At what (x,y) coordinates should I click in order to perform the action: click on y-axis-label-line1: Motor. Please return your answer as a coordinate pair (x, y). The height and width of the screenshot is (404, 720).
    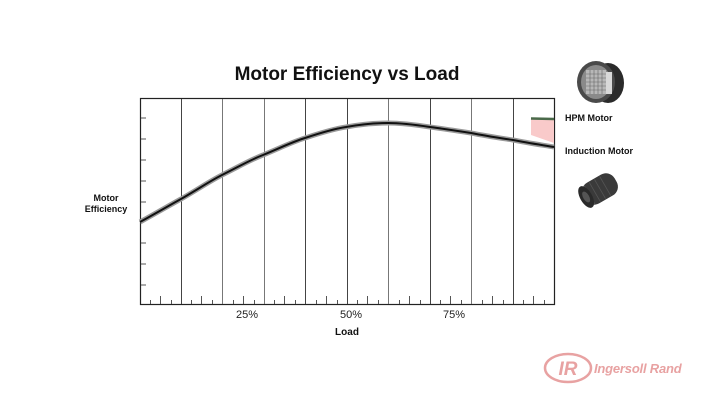
    Looking at the image, I should click on (106, 198).